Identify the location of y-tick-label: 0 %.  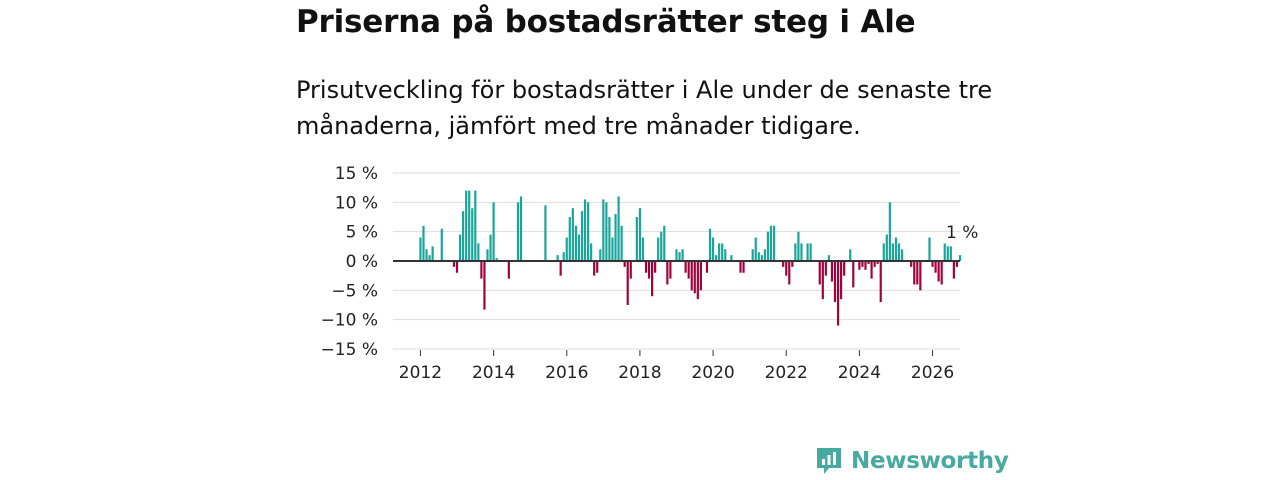
(362, 262).